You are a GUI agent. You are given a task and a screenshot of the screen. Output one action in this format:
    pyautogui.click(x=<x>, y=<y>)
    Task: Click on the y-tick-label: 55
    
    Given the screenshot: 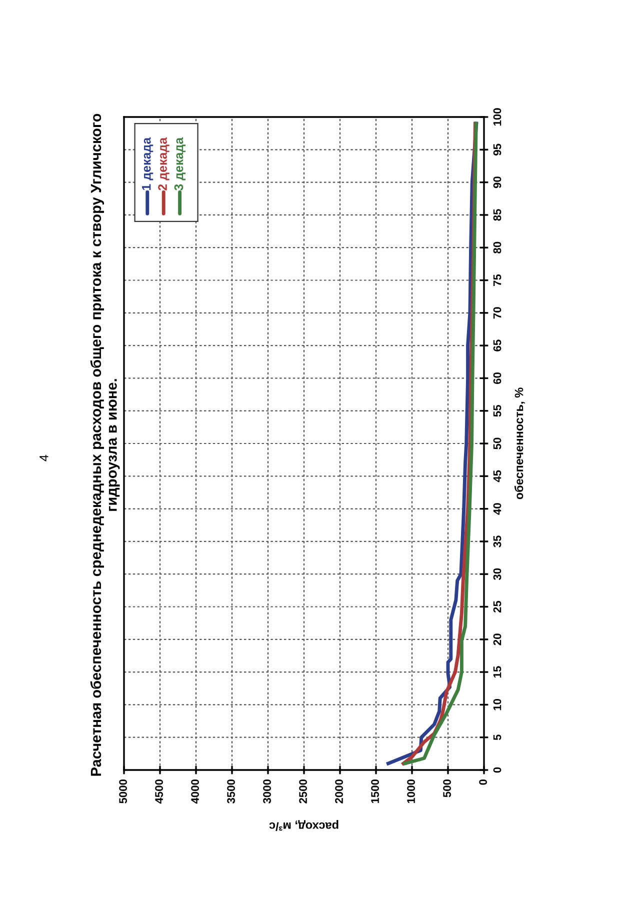 What is the action you would take?
    pyautogui.click(x=497, y=410)
    